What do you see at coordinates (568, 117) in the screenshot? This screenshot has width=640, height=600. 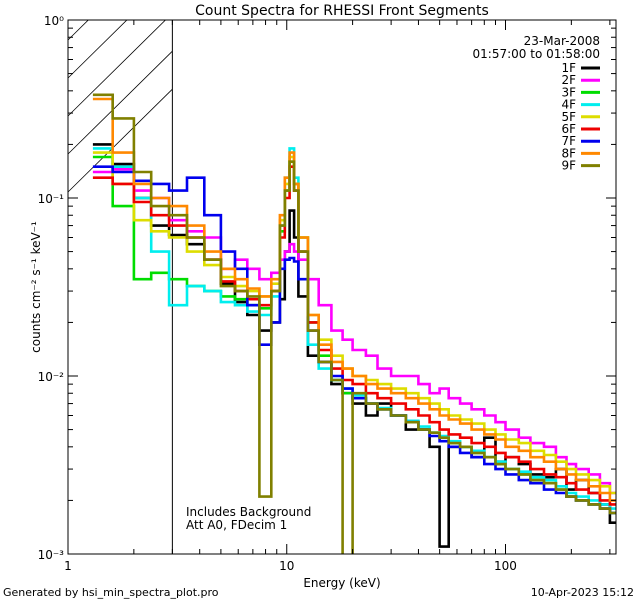 I see `legend-label: 5F` at bounding box center [568, 117].